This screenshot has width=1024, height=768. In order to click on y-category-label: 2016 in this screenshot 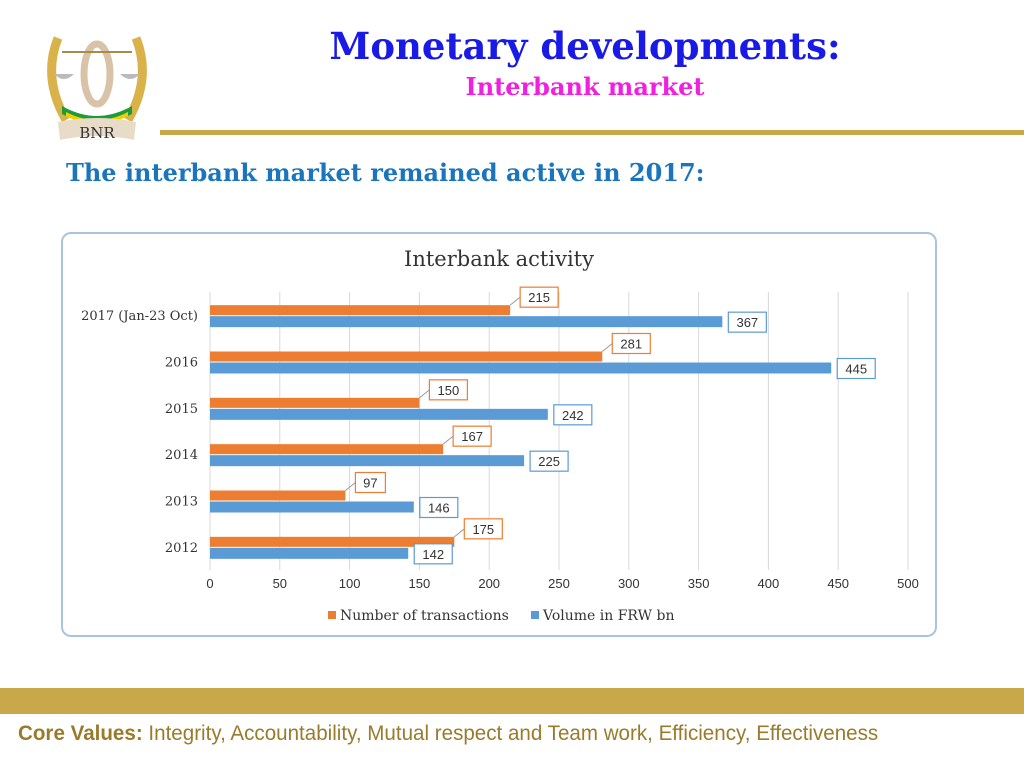, I will do `click(181, 363)`.